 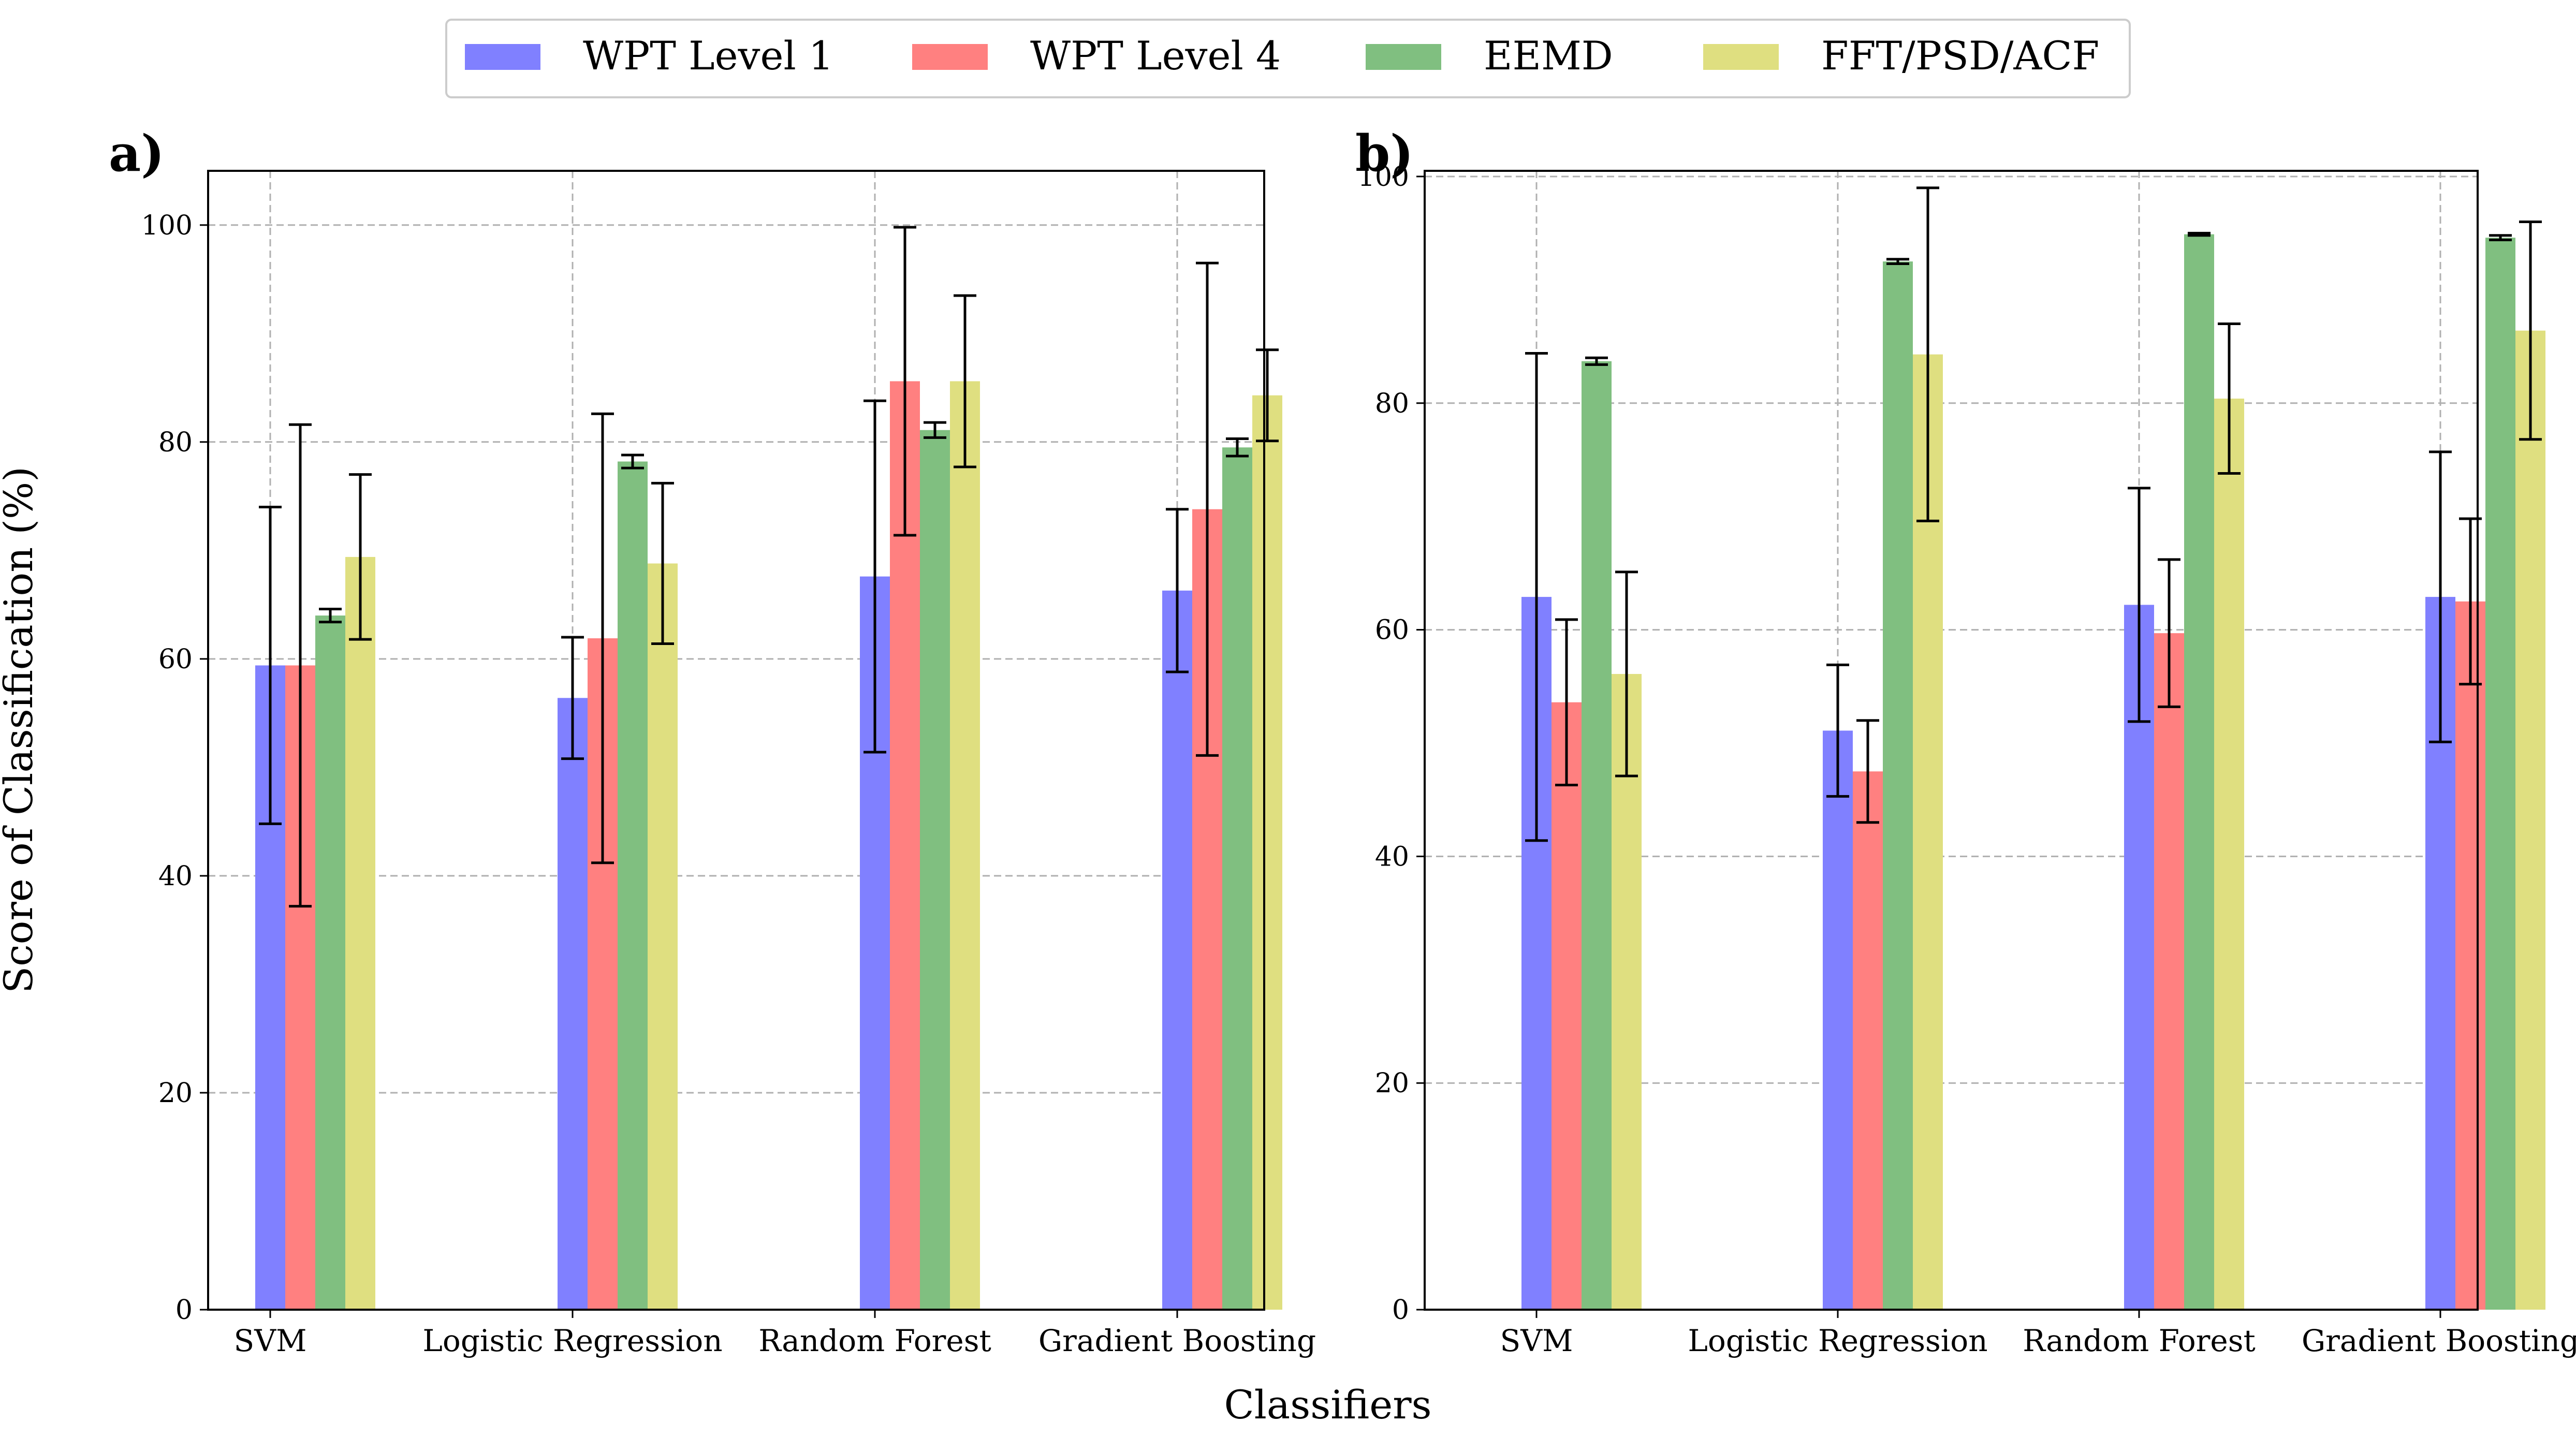 I want to click on legend-frame, so click(x=1288, y=58).